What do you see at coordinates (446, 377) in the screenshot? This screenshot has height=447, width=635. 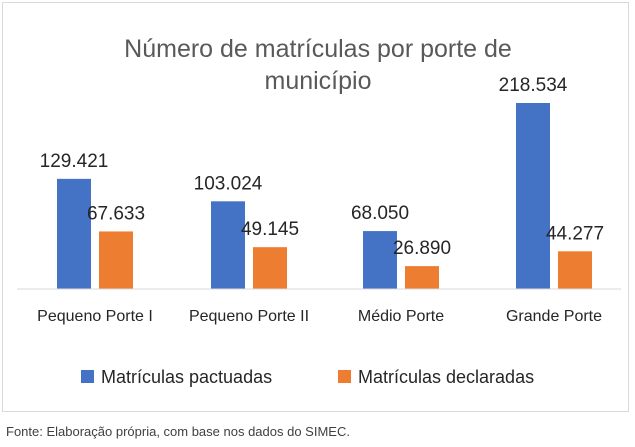 I see `legend-label-declaradas: Matrículas declaradas` at bounding box center [446, 377].